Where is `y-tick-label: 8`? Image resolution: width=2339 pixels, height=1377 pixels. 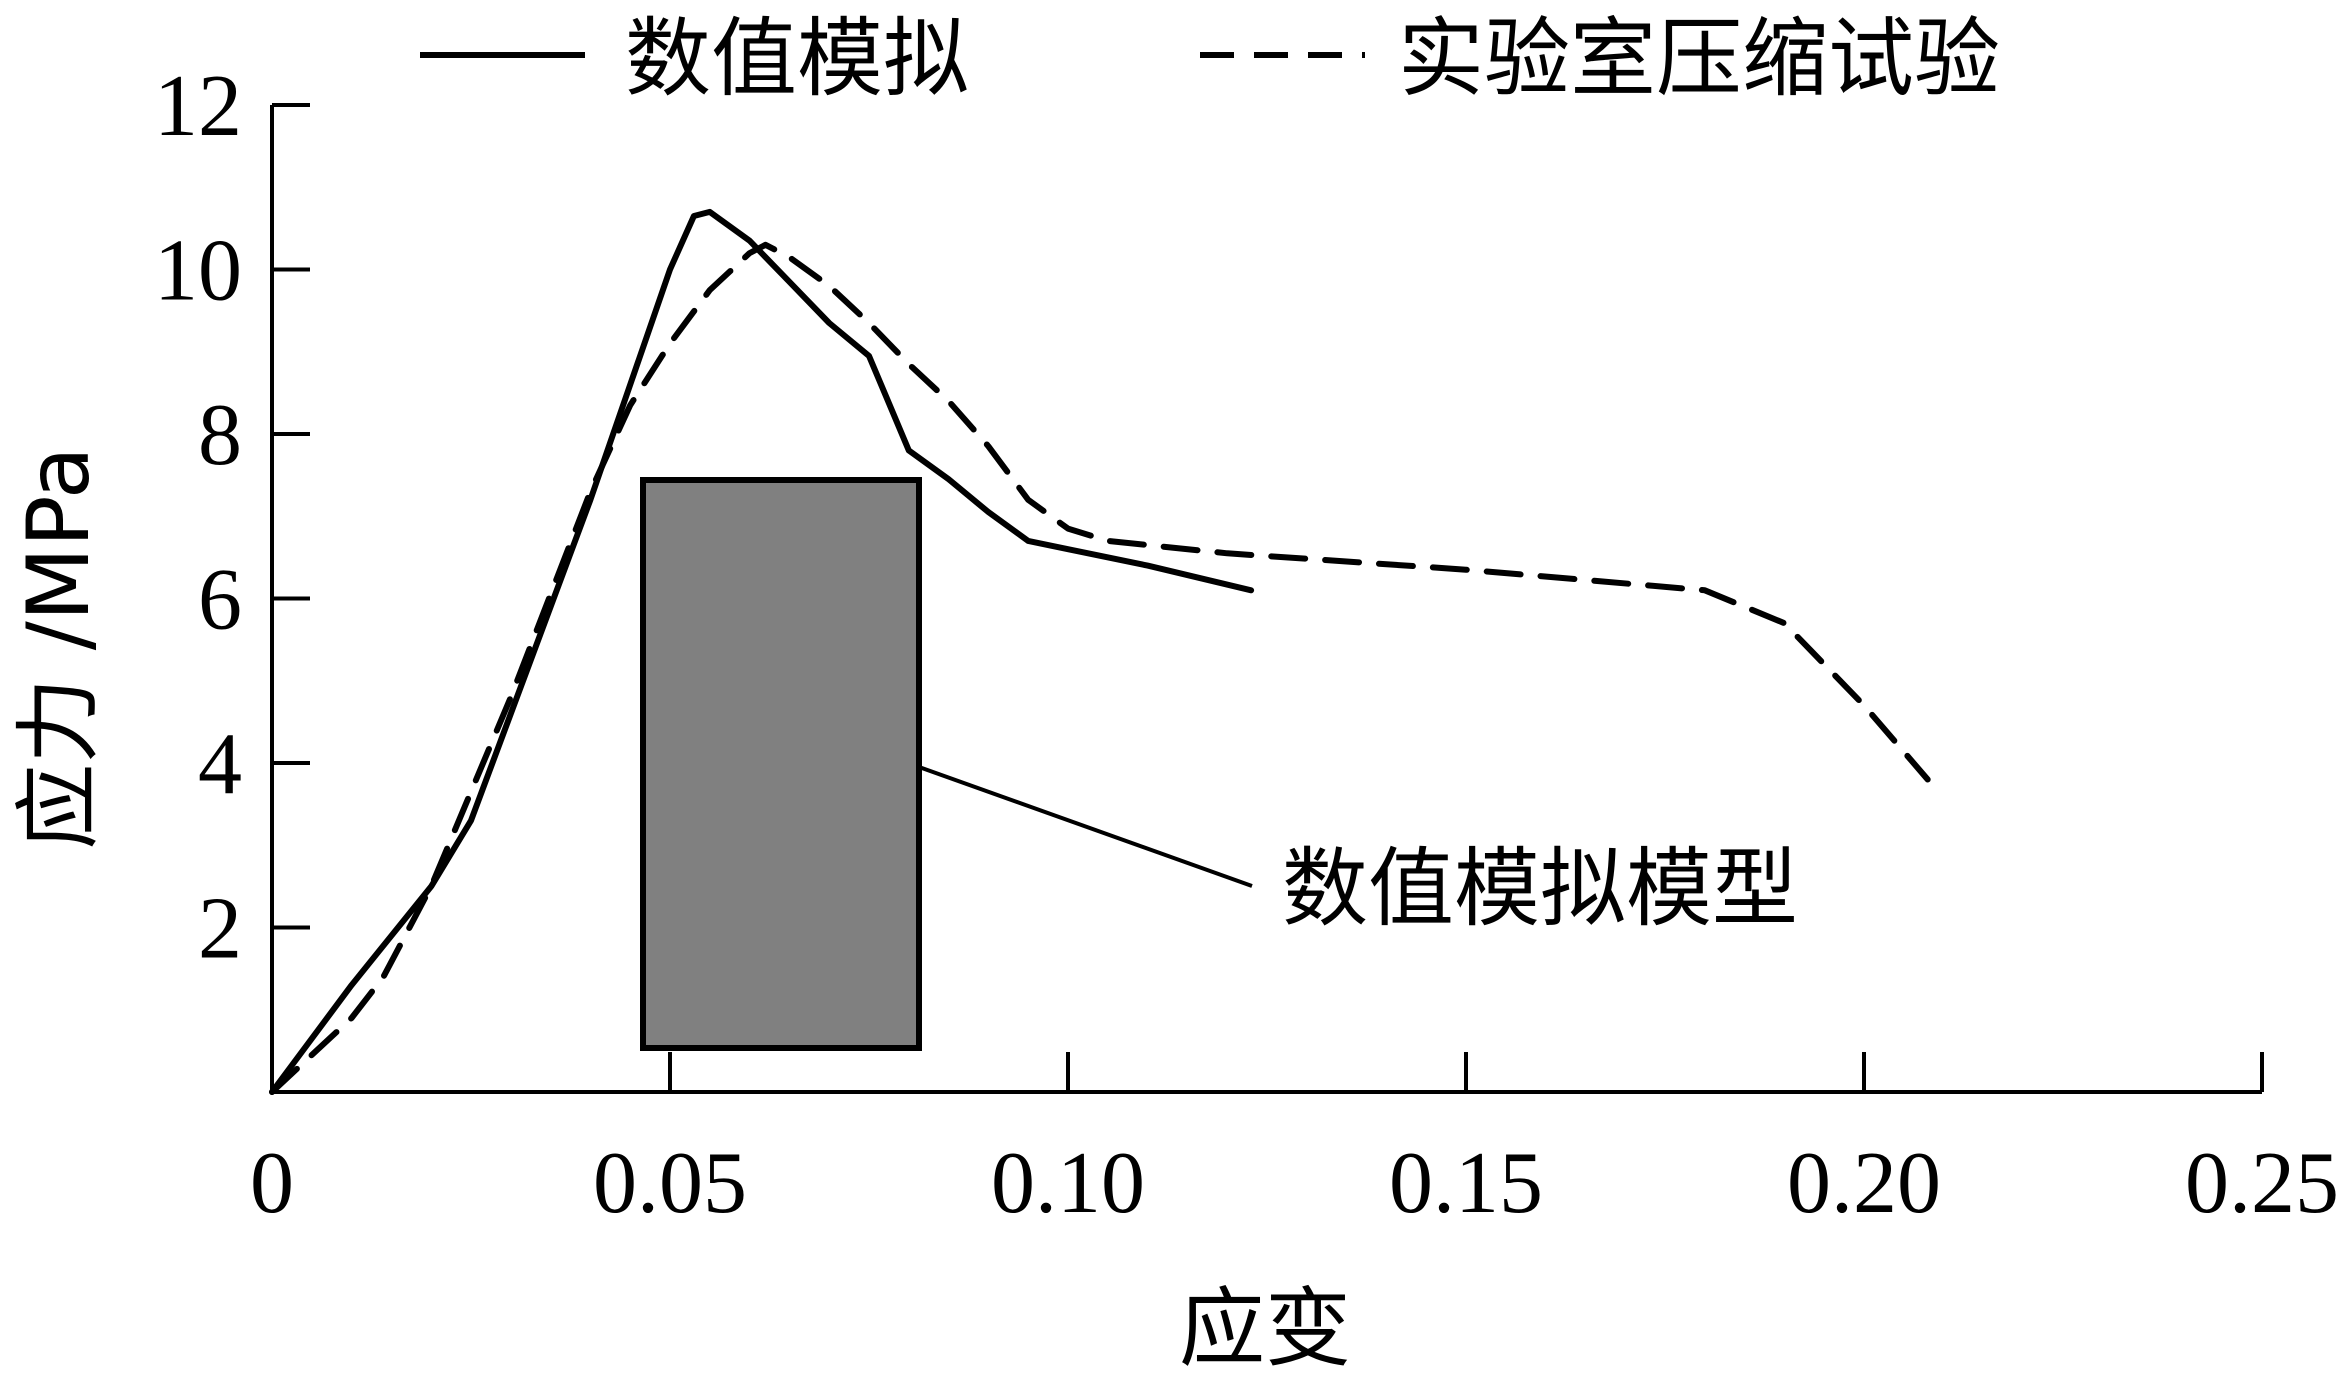
y-tick-label: 8 is located at coordinates (220, 435).